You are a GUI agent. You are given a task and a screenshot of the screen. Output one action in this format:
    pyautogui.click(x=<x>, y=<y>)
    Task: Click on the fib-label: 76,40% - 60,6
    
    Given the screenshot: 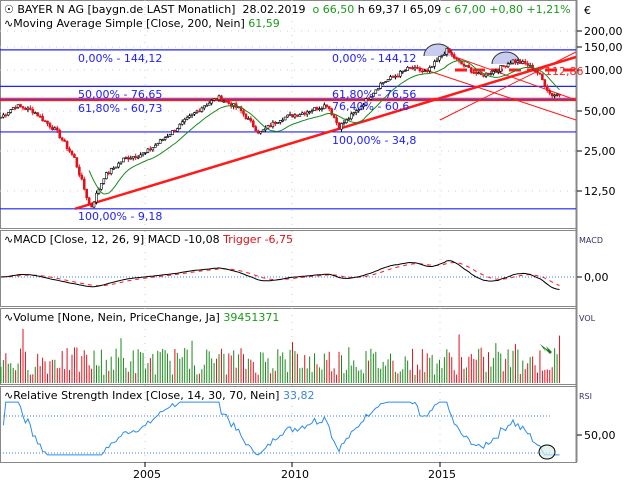 What is the action you would take?
    pyautogui.click(x=371, y=106)
    